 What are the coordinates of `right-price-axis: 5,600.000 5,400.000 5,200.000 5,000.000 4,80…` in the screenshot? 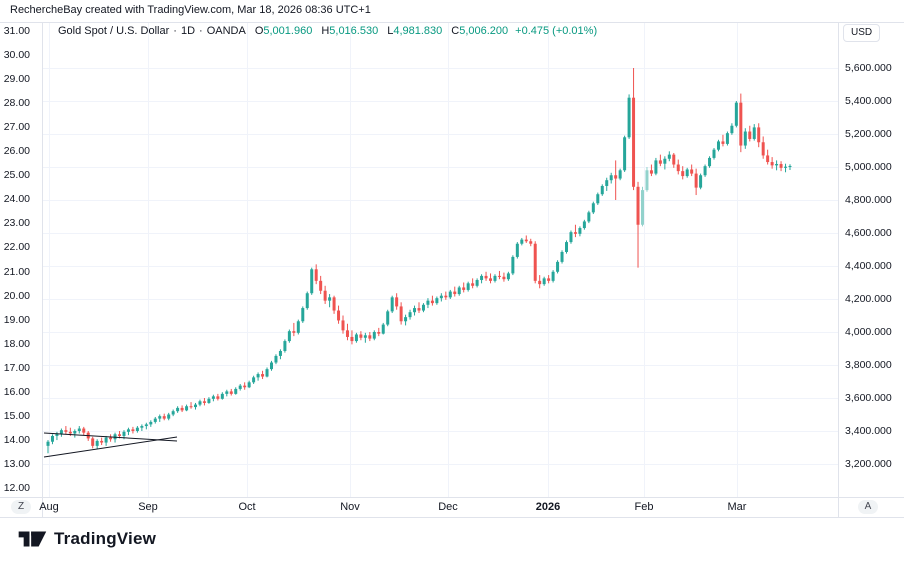 It's located at (874, 258).